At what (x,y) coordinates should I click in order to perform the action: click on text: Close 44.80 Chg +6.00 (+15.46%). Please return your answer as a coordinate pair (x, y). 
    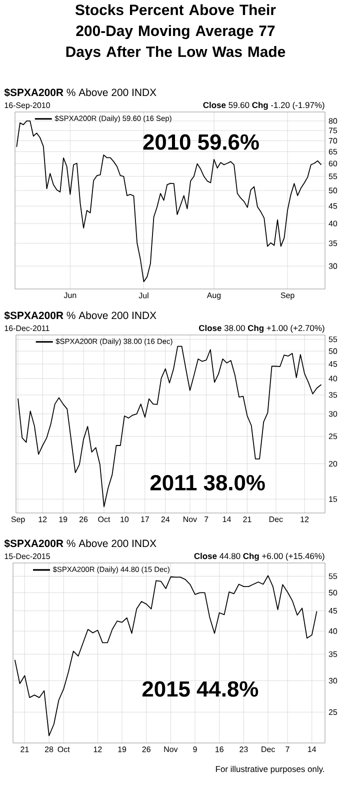
    Looking at the image, I should click on (259, 556).